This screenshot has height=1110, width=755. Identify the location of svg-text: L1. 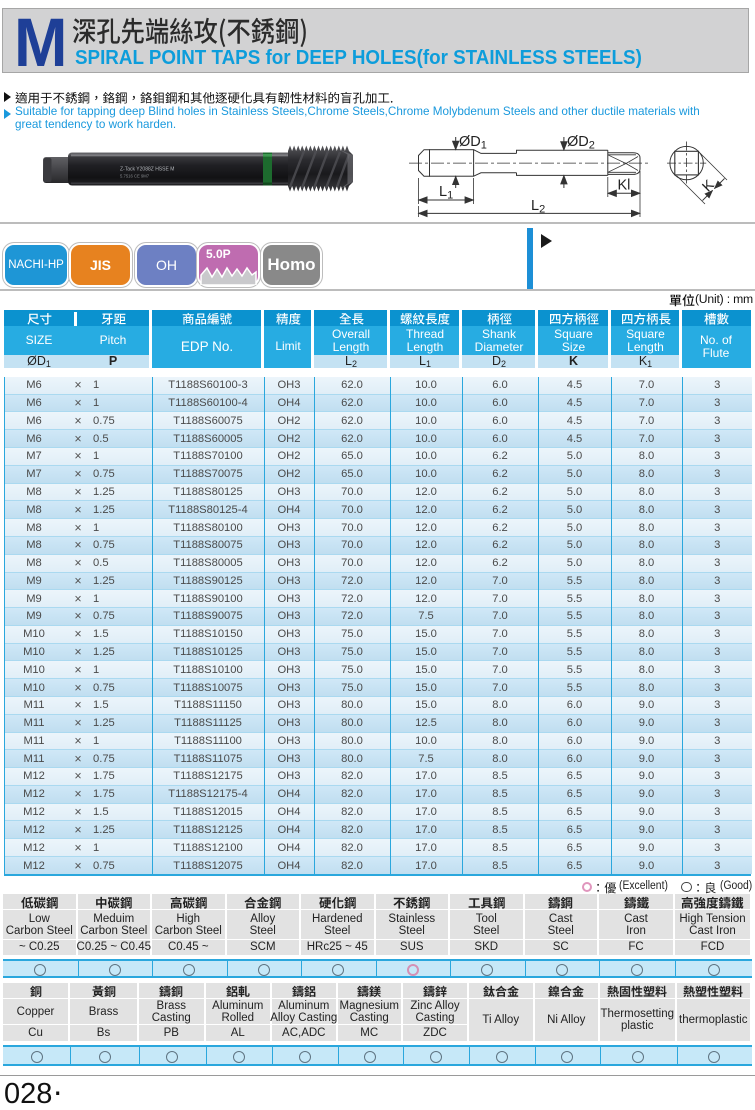
(446, 193).